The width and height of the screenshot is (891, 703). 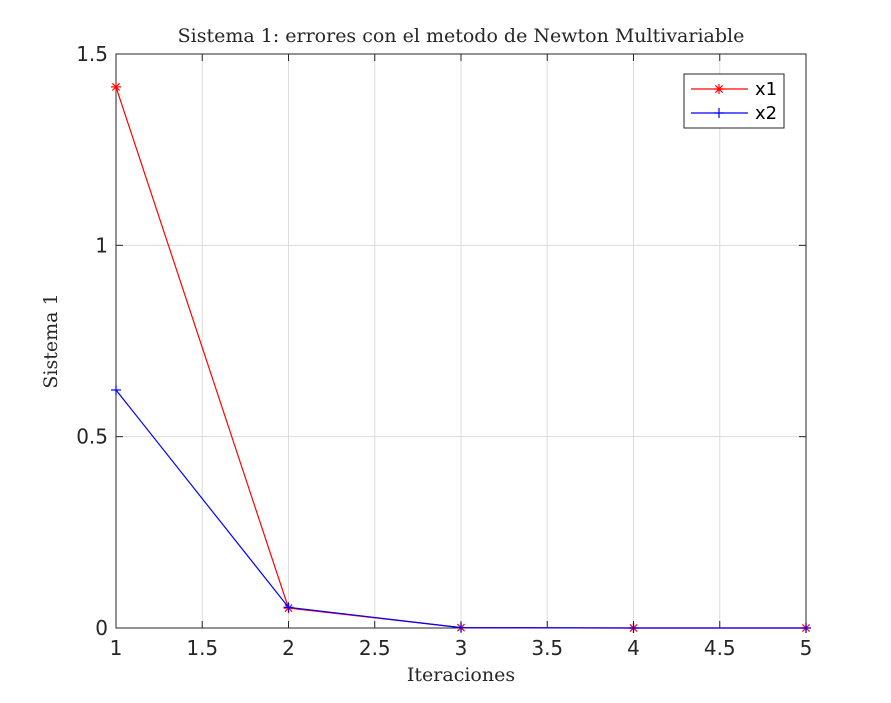 What do you see at coordinates (288, 648) in the screenshot?
I see `x-tick-label: 2` at bounding box center [288, 648].